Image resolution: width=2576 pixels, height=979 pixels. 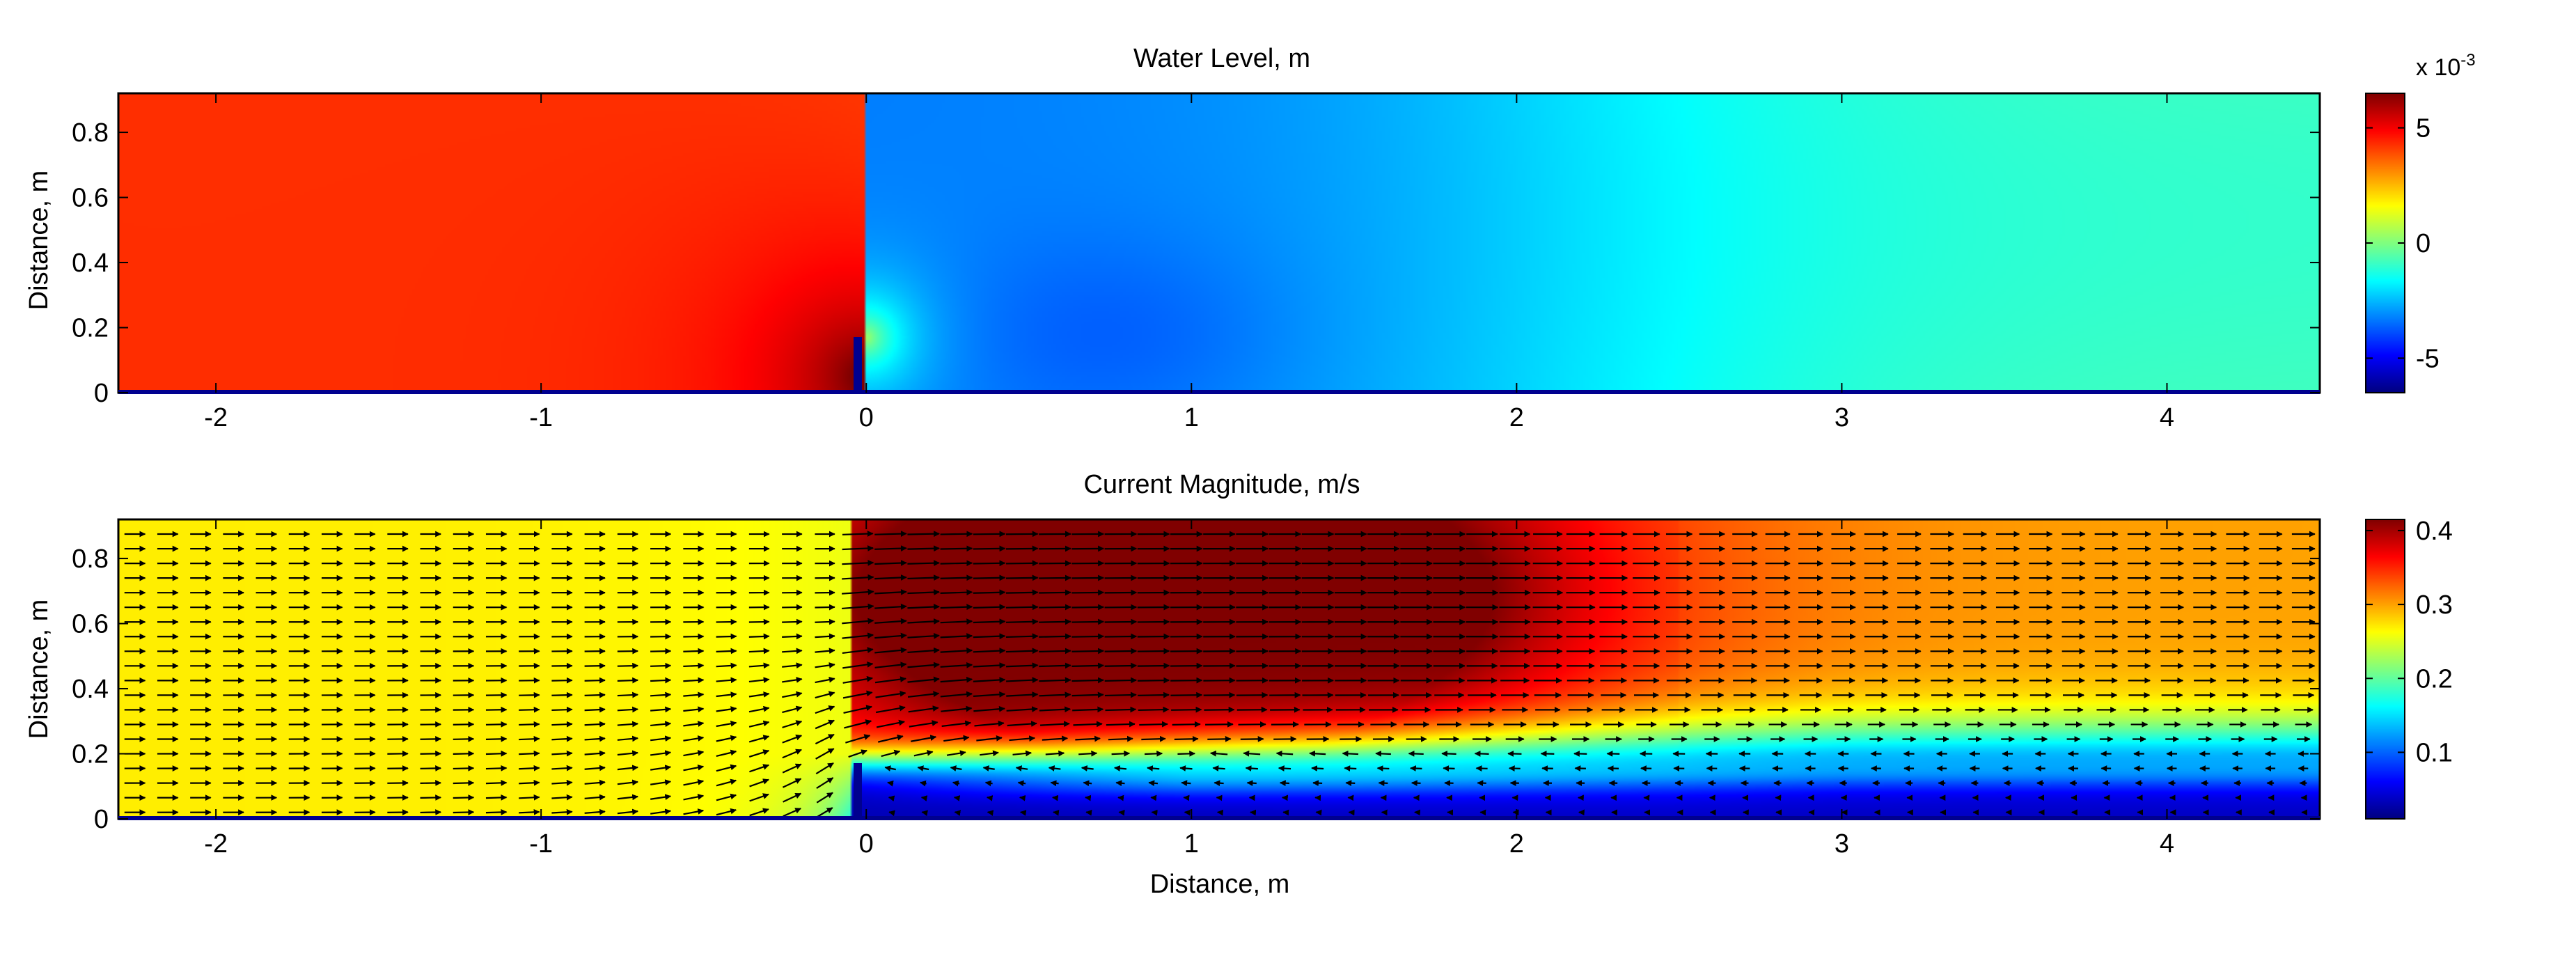 What do you see at coordinates (90, 559) in the screenshot?
I see `y-tick-label: 0.8` at bounding box center [90, 559].